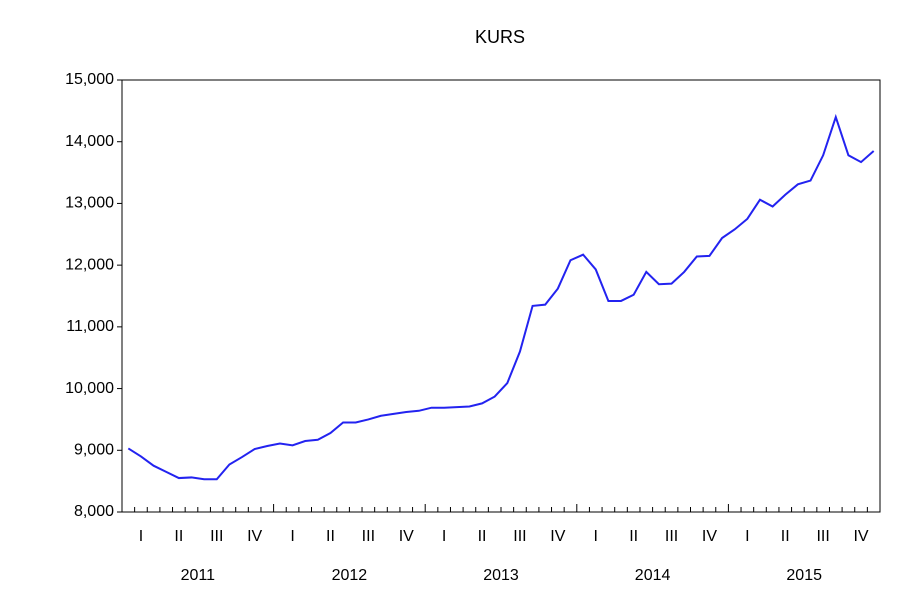 This screenshot has width=920, height=598. What do you see at coordinates (89, 141) in the screenshot?
I see `y-tick-label: 14,000` at bounding box center [89, 141].